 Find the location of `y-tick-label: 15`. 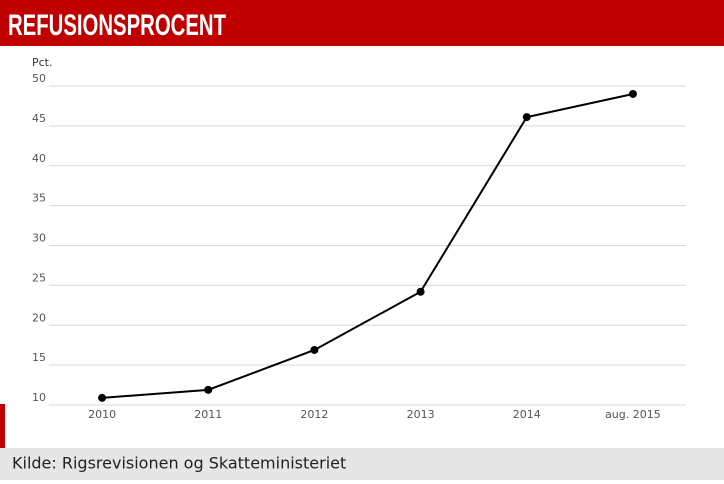

y-tick-label: 15 is located at coordinates (39, 357).